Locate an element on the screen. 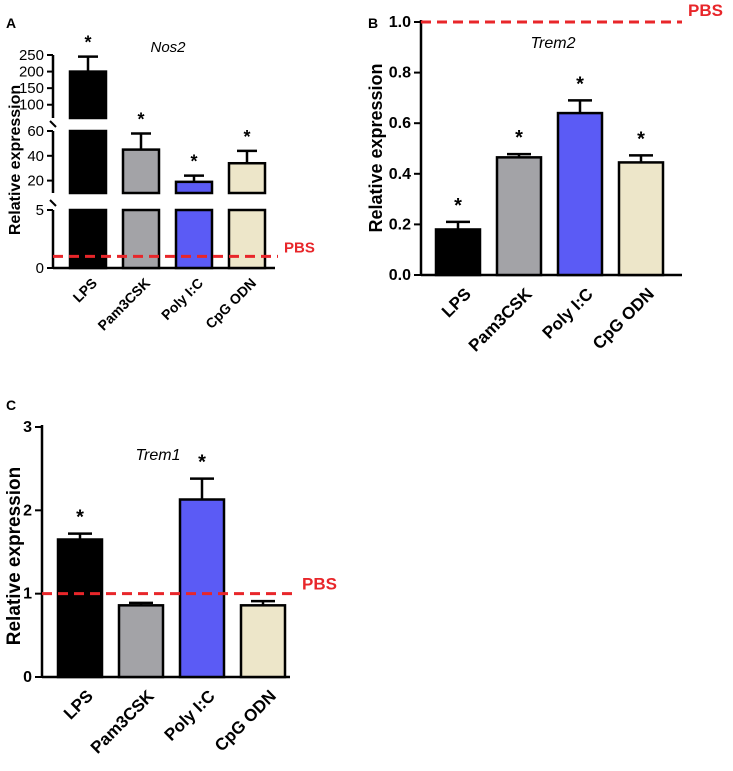  panel-c-ylabel: Relative expression is located at coordinates (14, 556).